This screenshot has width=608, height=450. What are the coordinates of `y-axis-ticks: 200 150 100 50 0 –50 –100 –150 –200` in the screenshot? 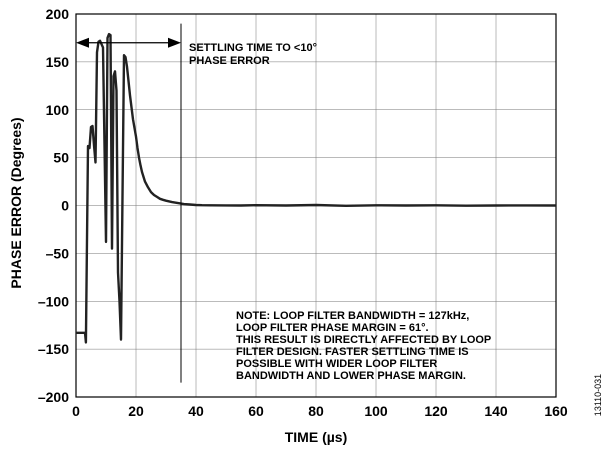 It's located at (53, 205).